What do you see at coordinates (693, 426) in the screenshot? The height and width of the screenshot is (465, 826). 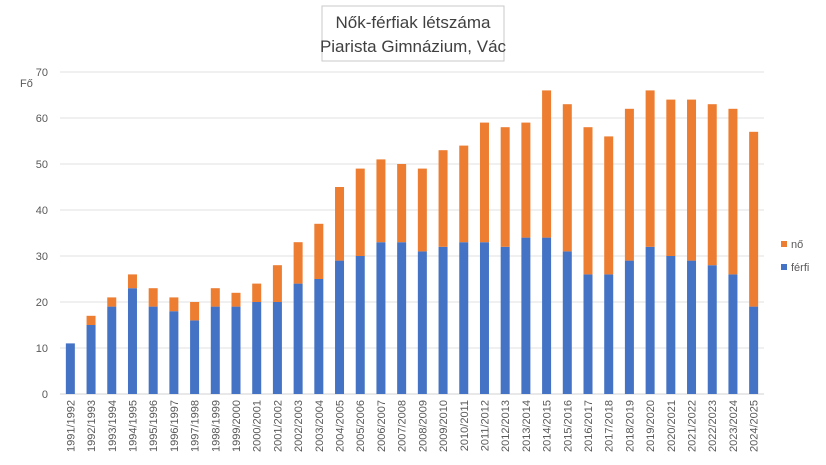 I see `x-tick-label: 2021/2022` at bounding box center [693, 426].